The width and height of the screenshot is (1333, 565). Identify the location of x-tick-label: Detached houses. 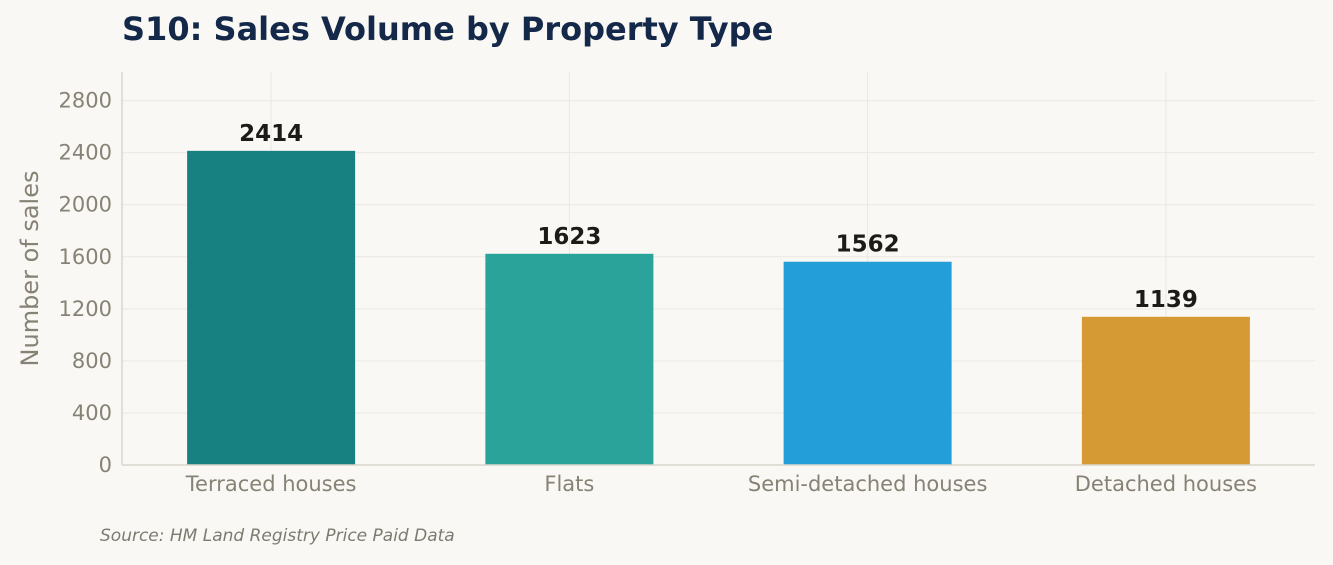
(1166, 484).